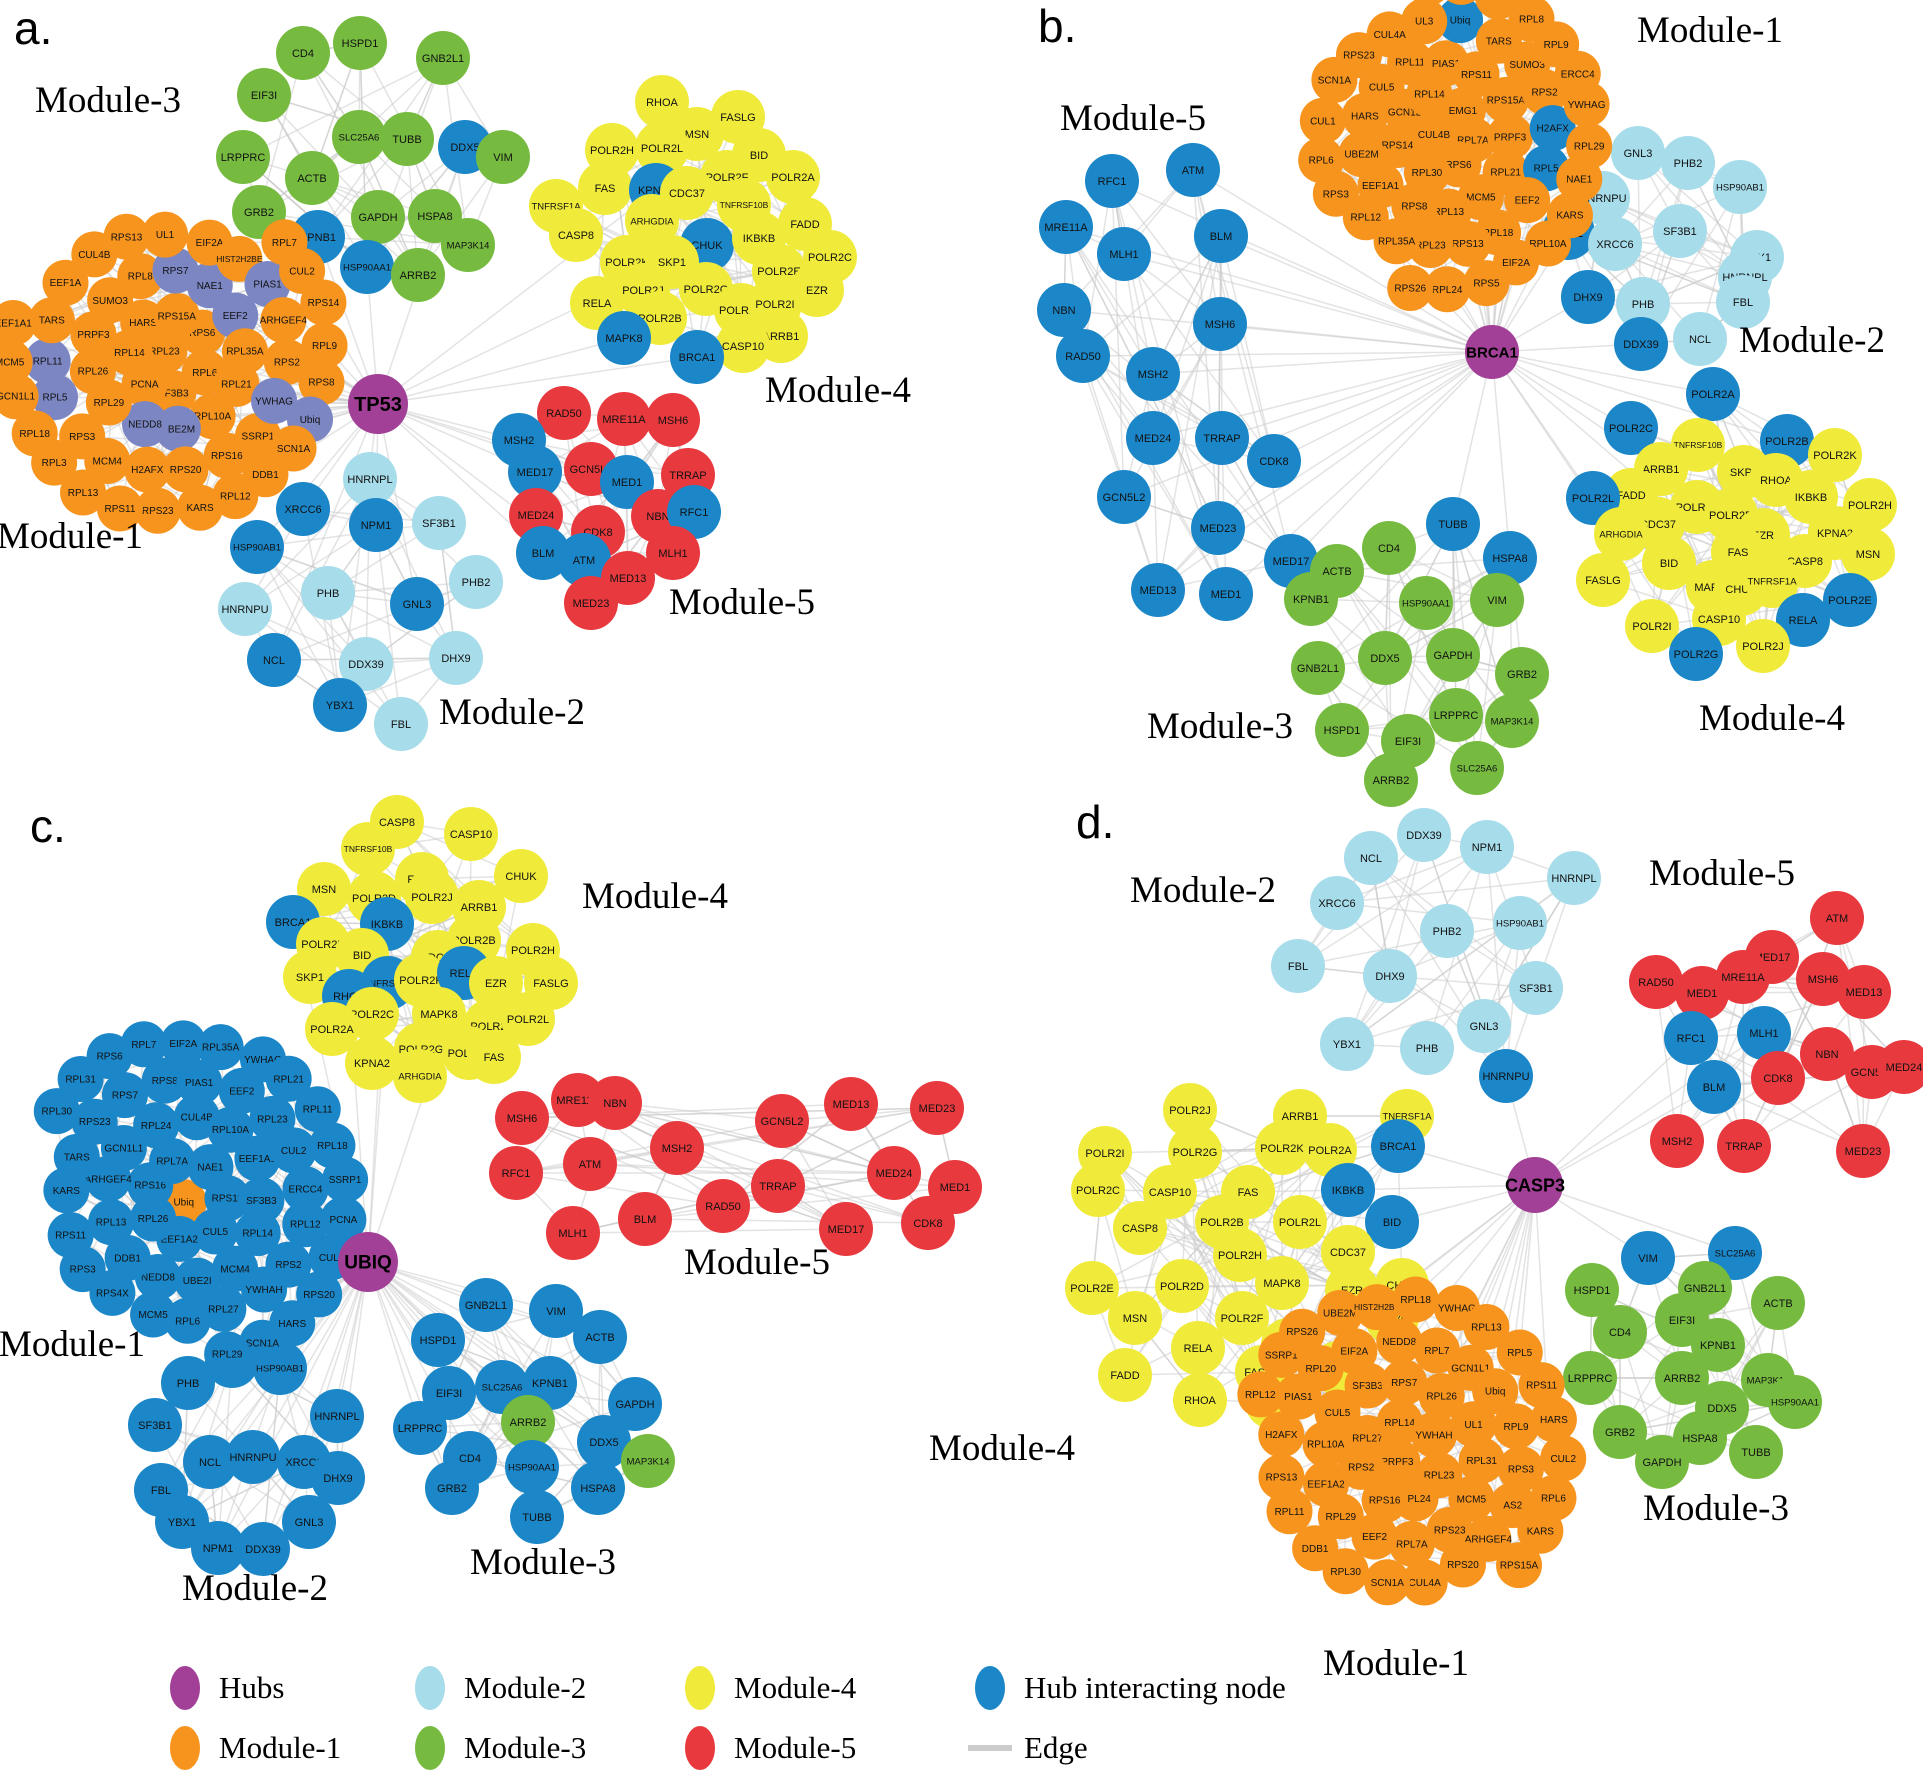  Describe the element at coordinates (1473, 1424) in the screenshot. I see `node-UL1` at that location.